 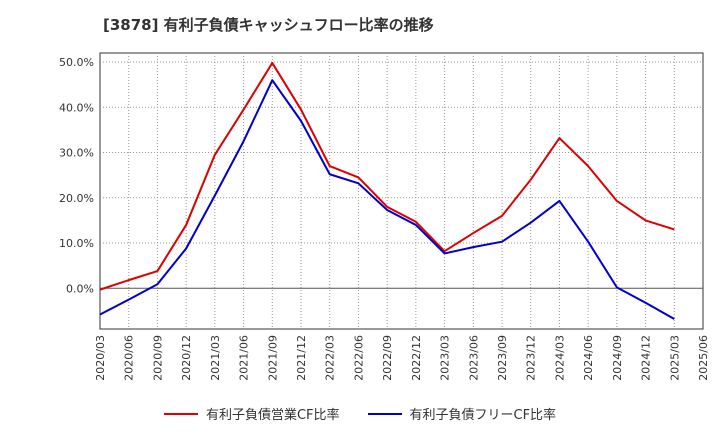 What do you see at coordinates (272, 415) in the screenshot?
I see `legend-label: 有利子負債営業CF比率` at bounding box center [272, 415].